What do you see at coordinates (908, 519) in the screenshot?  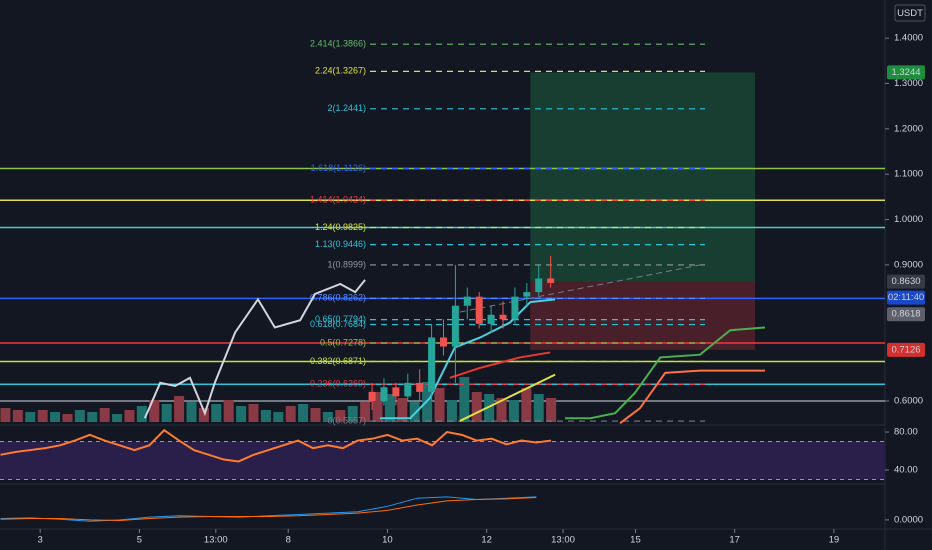 I see `macd-tick-label: 0.0000` at bounding box center [908, 519].